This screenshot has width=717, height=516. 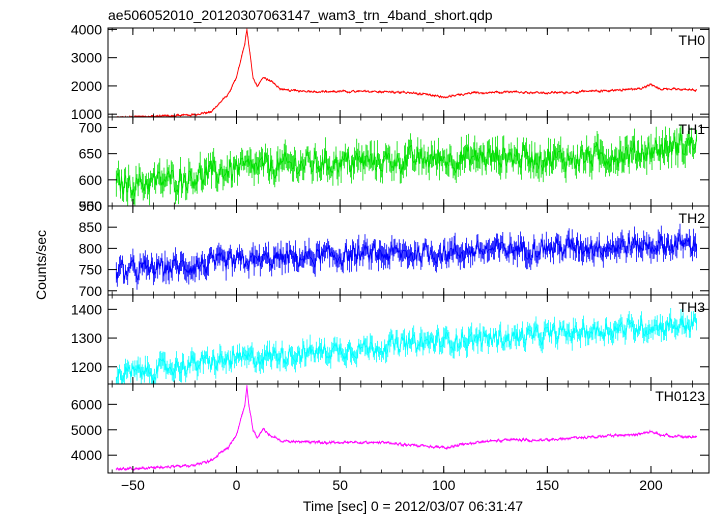 I want to click on x-tick-label: 150, so click(x=548, y=485).